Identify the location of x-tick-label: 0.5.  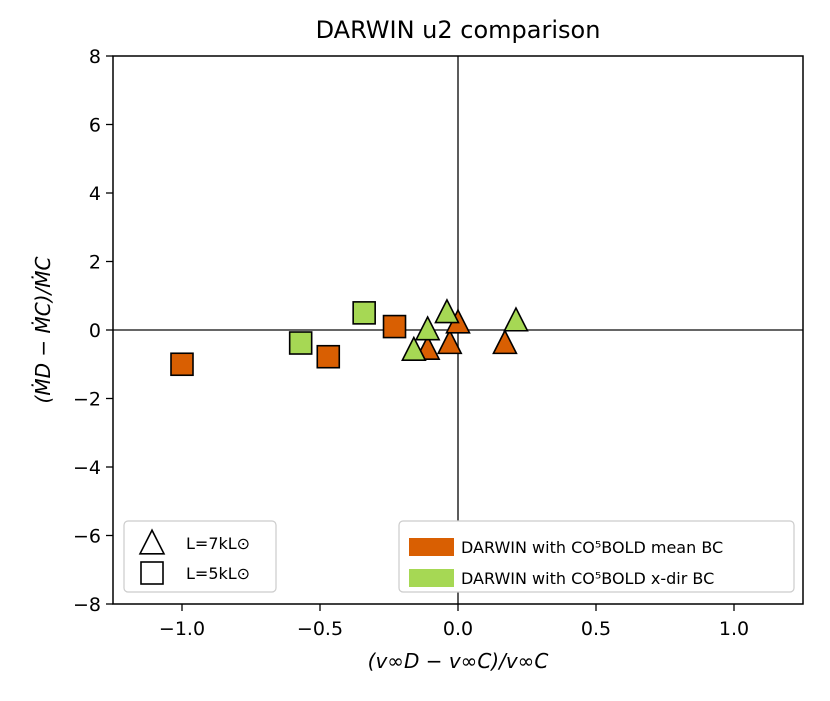
(596, 629).